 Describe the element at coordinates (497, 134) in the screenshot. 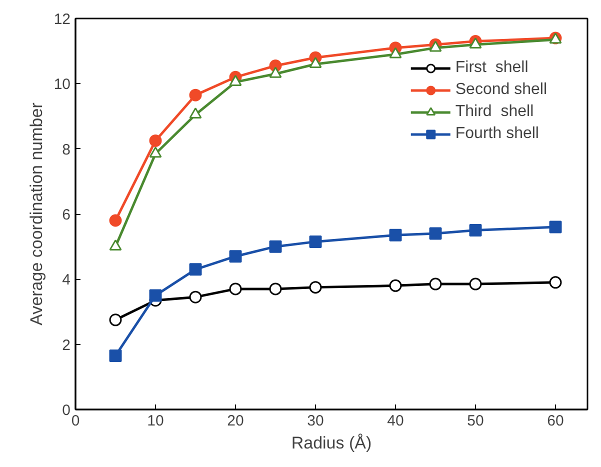

I see `legend-label: Fourth shell` at that location.